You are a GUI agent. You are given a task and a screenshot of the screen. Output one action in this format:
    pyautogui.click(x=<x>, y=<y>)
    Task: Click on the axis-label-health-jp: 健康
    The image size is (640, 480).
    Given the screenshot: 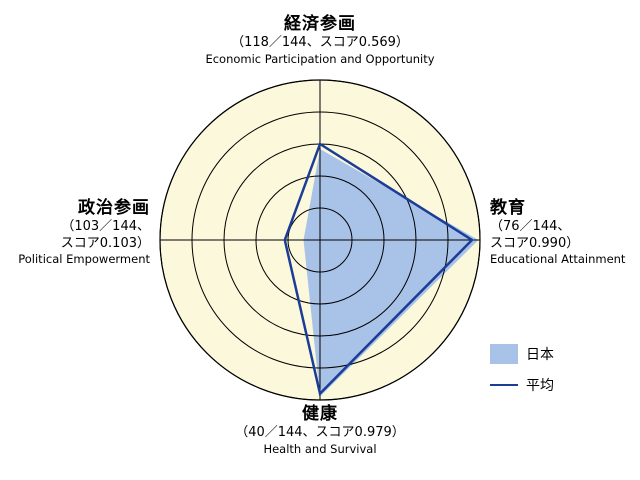 What is the action you would take?
    pyautogui.click(x=320, y=414)
    